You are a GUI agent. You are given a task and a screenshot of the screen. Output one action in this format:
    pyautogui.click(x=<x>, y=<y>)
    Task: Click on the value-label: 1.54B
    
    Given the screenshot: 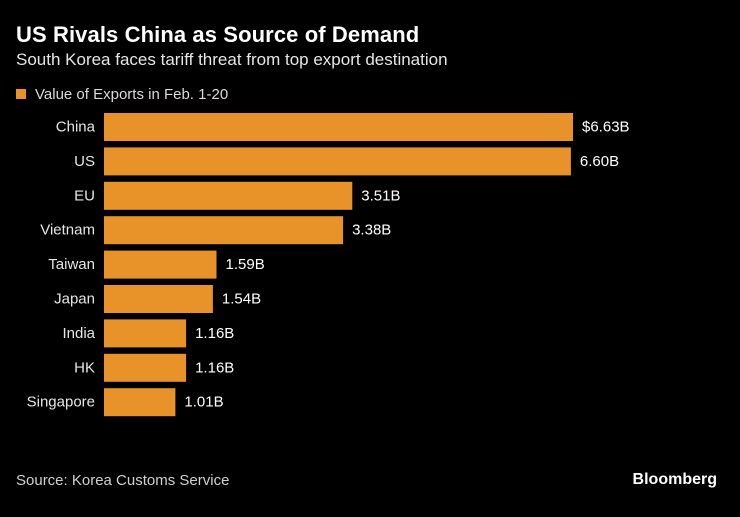 What is the action you would take?
    pyautogui.click(x=241, y=299)
    